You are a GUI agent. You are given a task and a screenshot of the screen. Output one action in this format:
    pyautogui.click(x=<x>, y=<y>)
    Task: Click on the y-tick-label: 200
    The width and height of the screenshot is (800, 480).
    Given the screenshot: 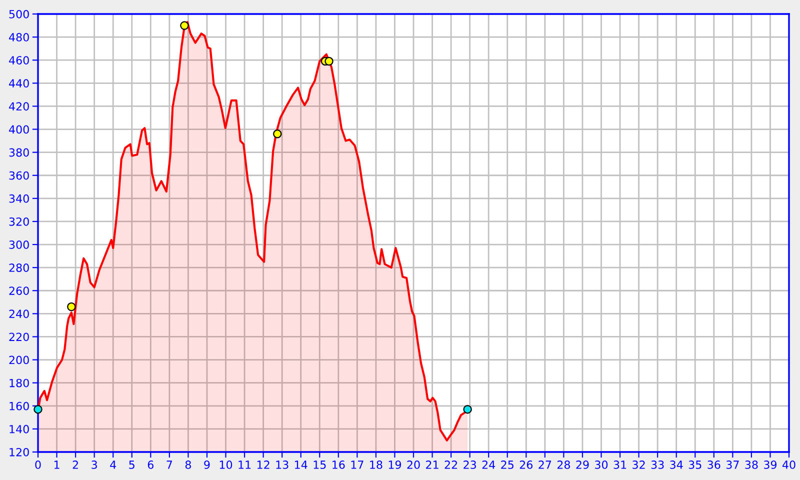 What is the action you would take?
    pyautogui.click(x=19, y=360)
    